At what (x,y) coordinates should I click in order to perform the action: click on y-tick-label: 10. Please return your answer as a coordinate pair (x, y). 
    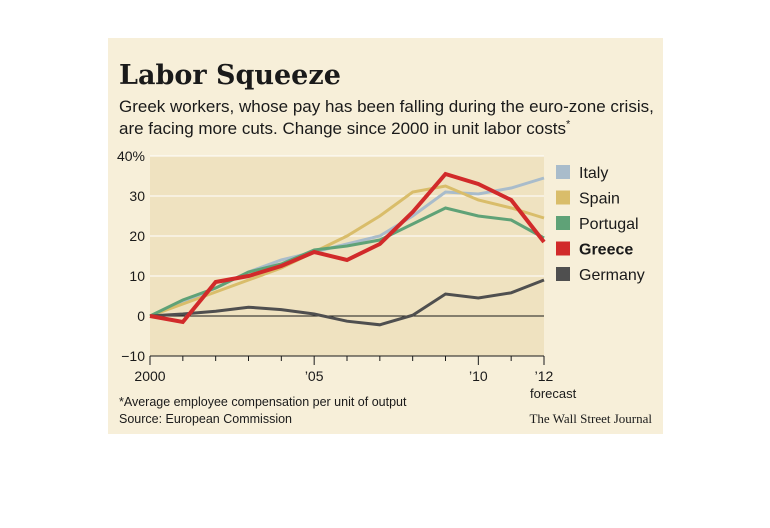
    Looking at the image, I should click on (137, 276).